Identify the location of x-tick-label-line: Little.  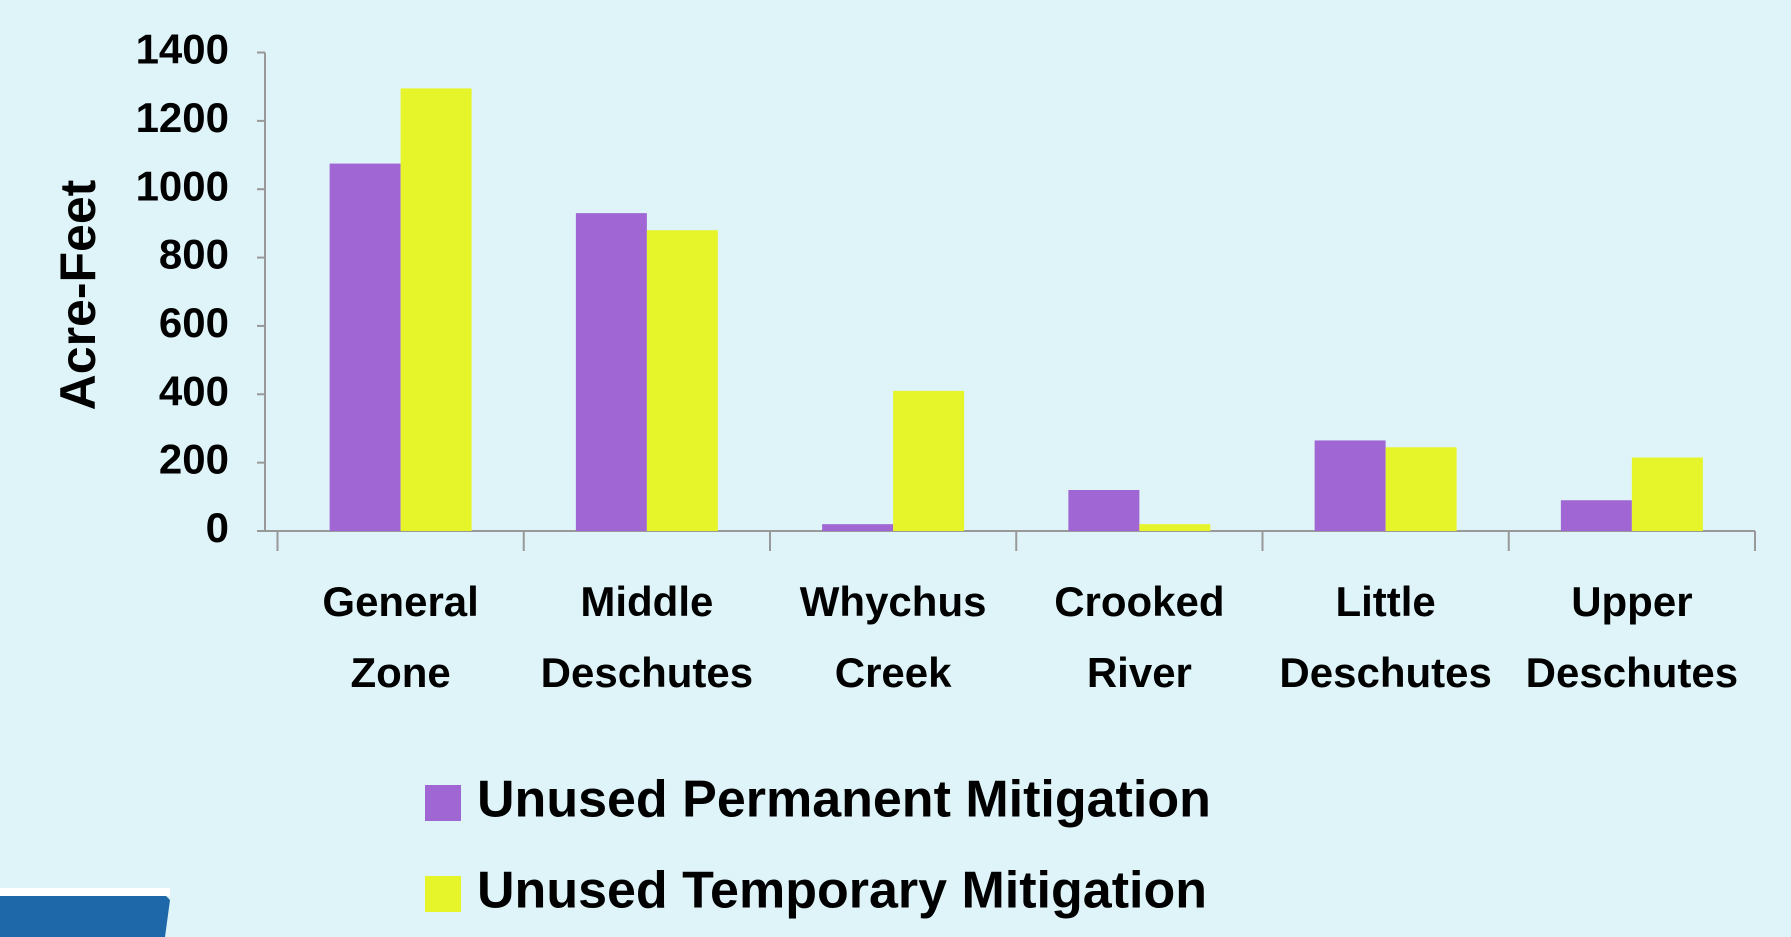
(1385, 601).